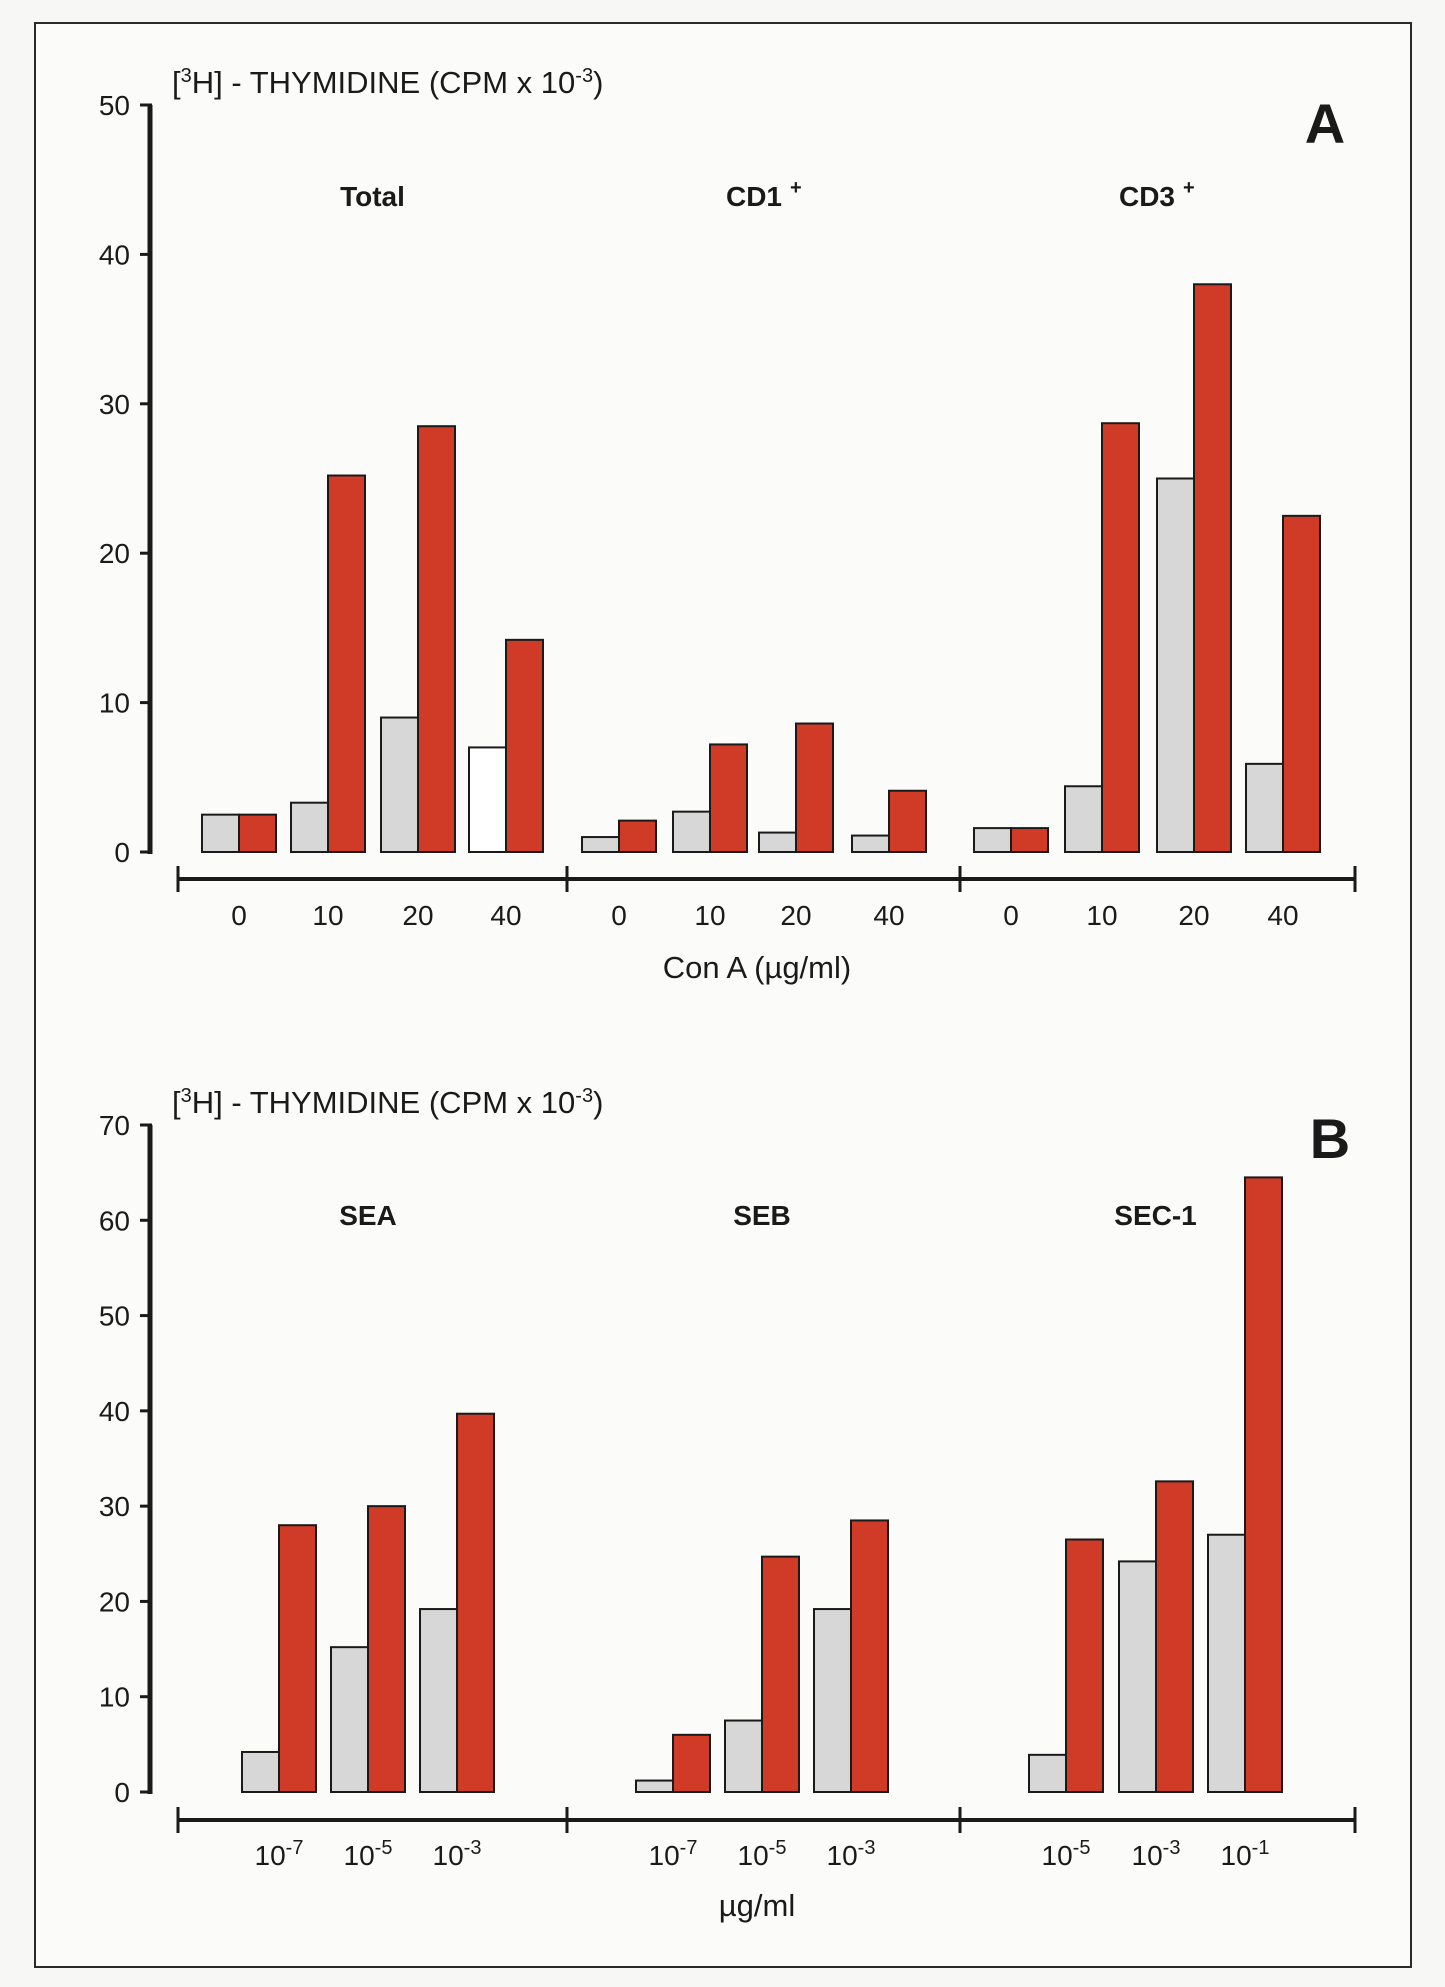  Describe the element at coordinates (114, 1220) in the screenshot. I see `y-tick-label: 60` at that location.